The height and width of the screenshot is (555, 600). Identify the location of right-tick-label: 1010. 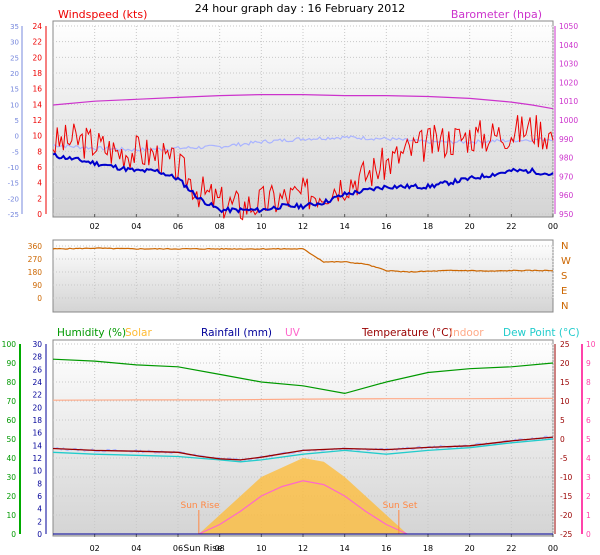
(568, 101).